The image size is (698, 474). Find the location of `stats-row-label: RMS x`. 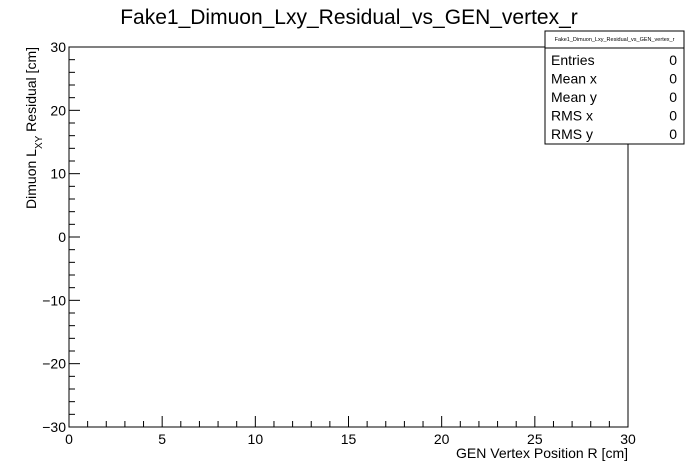

stats-row-label: RMS x is located at coordinates (572, 116).